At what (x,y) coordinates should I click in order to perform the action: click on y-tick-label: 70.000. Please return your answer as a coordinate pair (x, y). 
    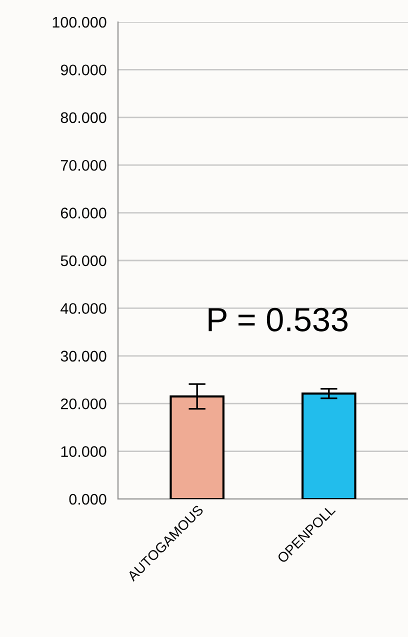
    Looking at the image, I should click on (83, 165).